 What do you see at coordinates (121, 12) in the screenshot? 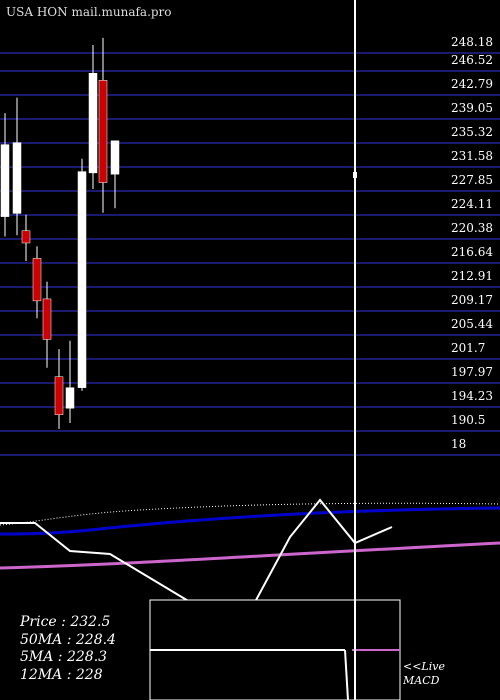
I see `site-label: mail.munafa.pro` at bounding box center [121, 12].